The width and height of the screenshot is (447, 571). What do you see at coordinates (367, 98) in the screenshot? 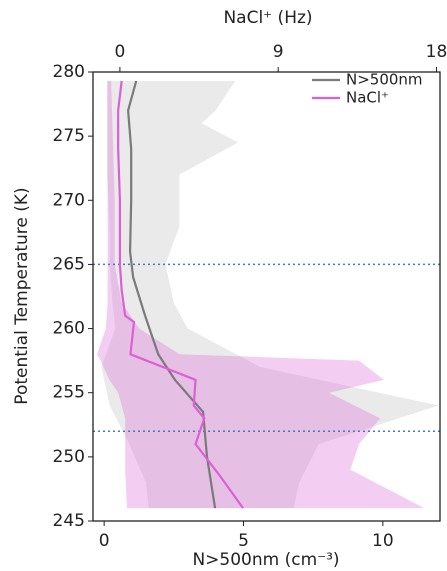
I see `legend-label: NaCl⁺` at bounding box center [367, 98].